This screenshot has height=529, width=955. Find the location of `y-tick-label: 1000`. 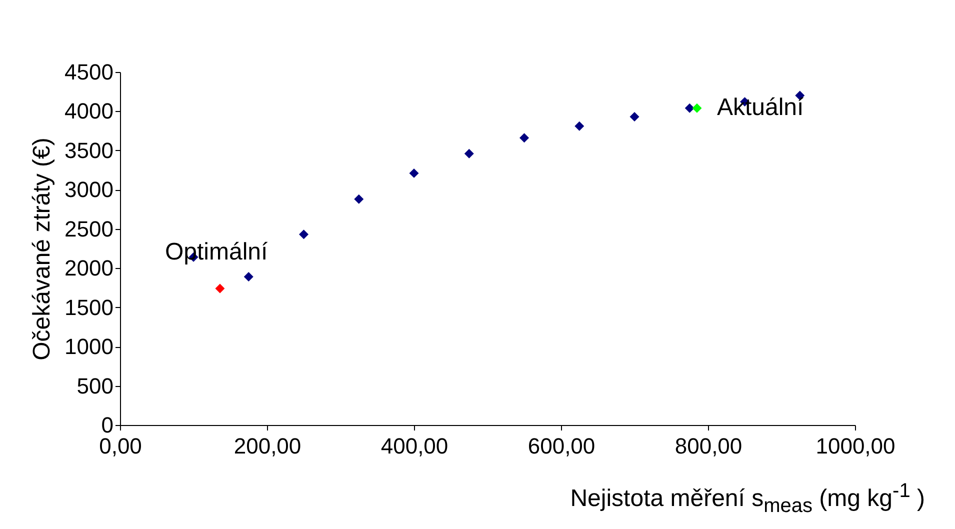

y-tick-label: 1000 is located at coordinates (89, 347).